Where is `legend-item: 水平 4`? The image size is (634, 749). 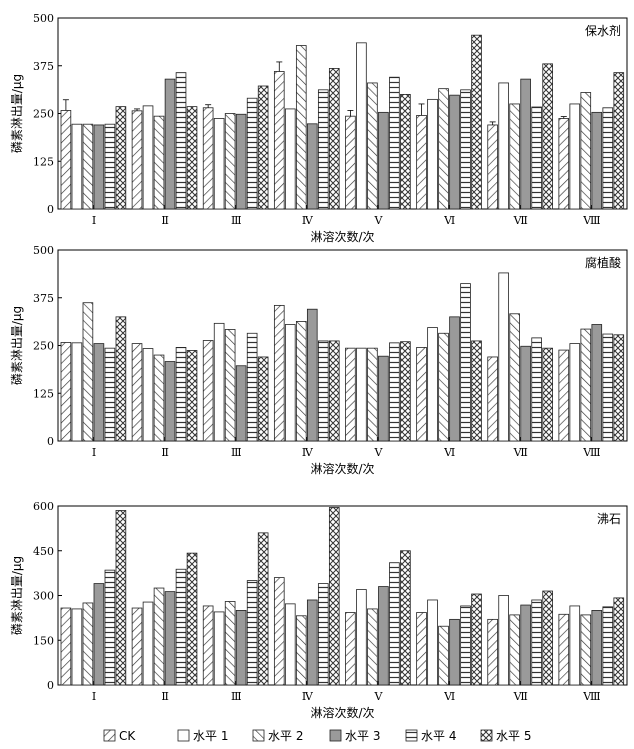
legend-item: 水平 4 is located at coordinates (430, 736).